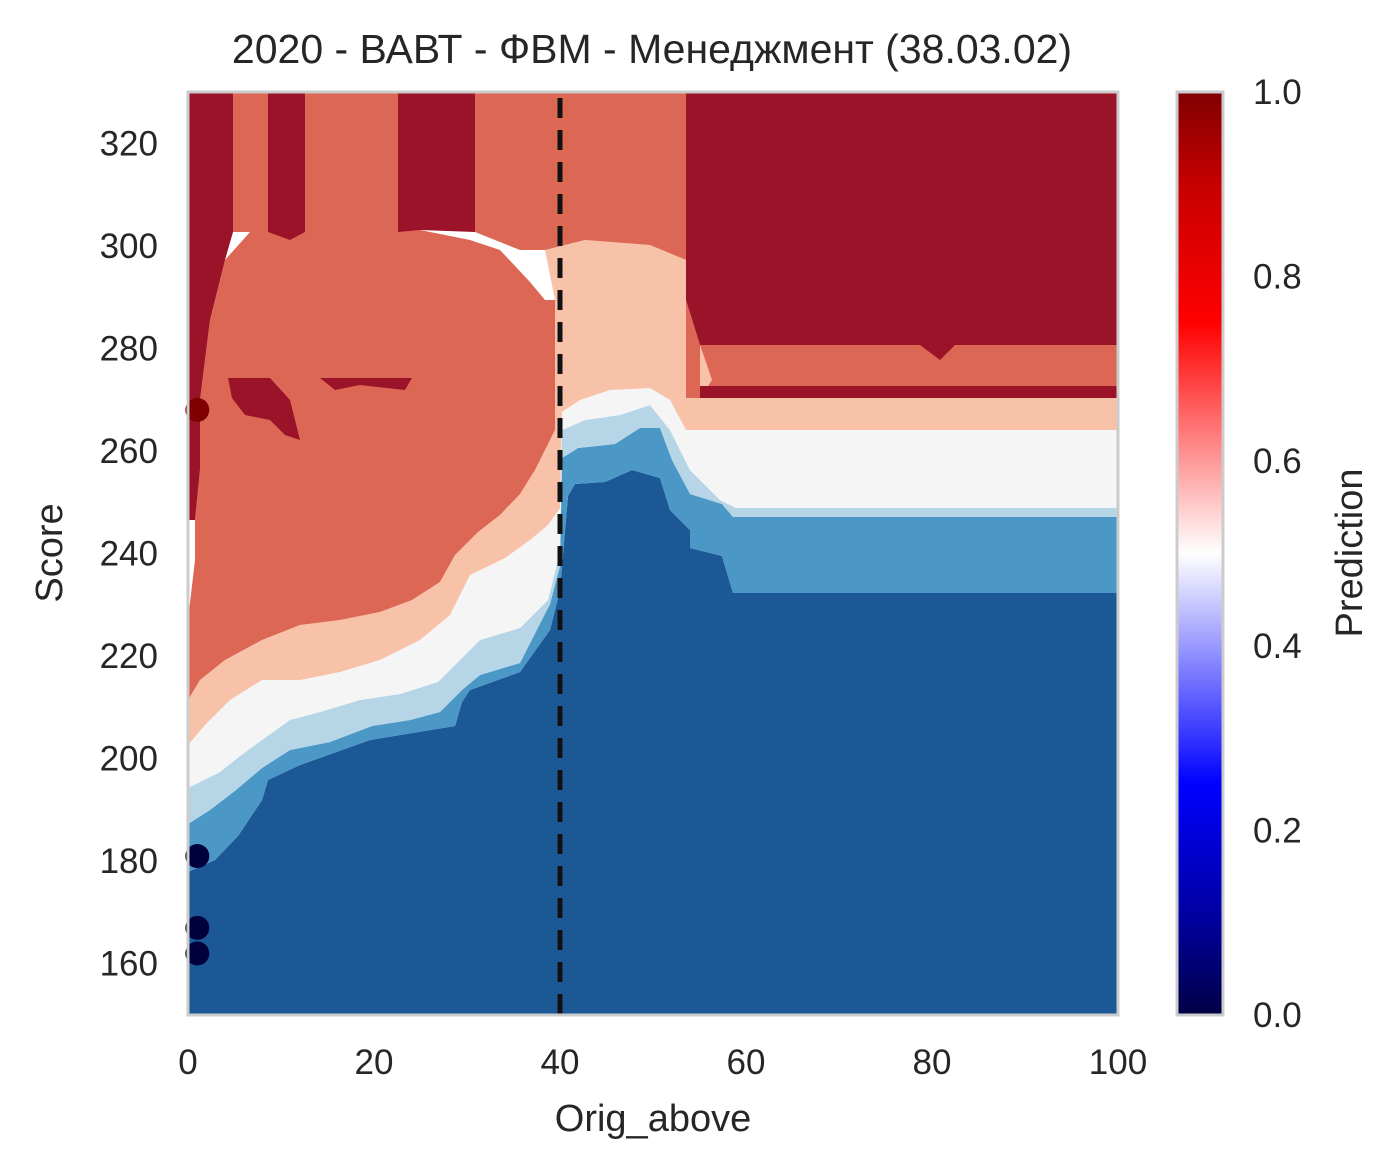 The image size is (1399, 1173). I want to click on colorbar: 0.0 0.2 0.4 0.6 0.8 1.0 Prediction, so click(1273, 554).